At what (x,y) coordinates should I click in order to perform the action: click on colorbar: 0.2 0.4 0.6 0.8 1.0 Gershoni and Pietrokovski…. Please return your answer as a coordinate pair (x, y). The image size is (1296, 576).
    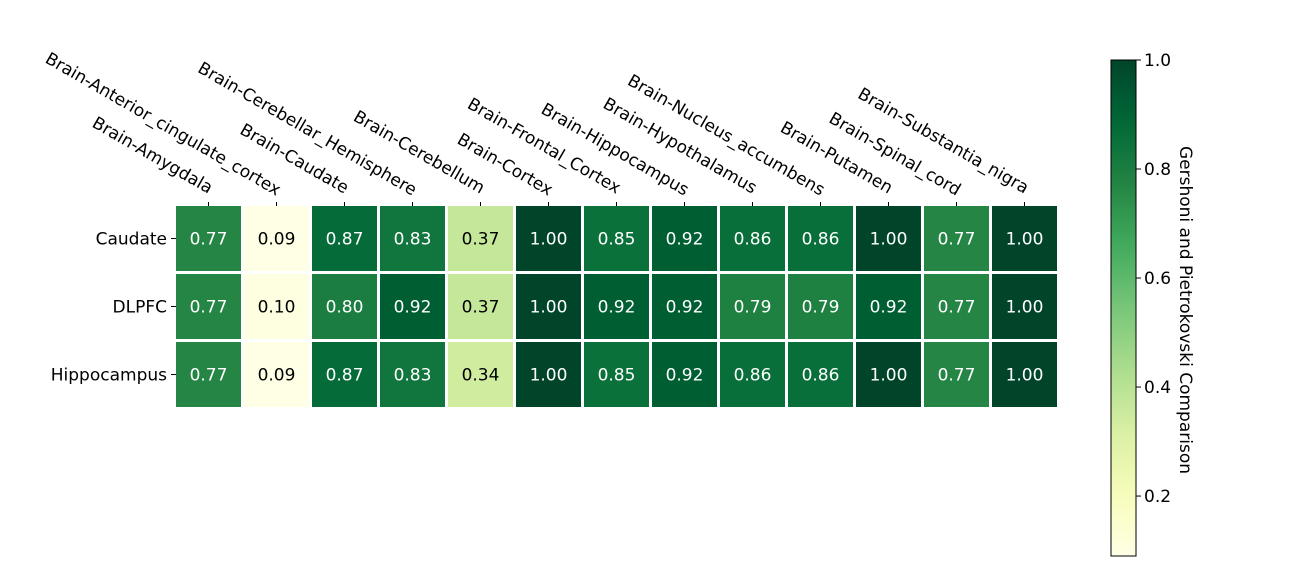
    Looking at the image, I should click on (1152, 304).